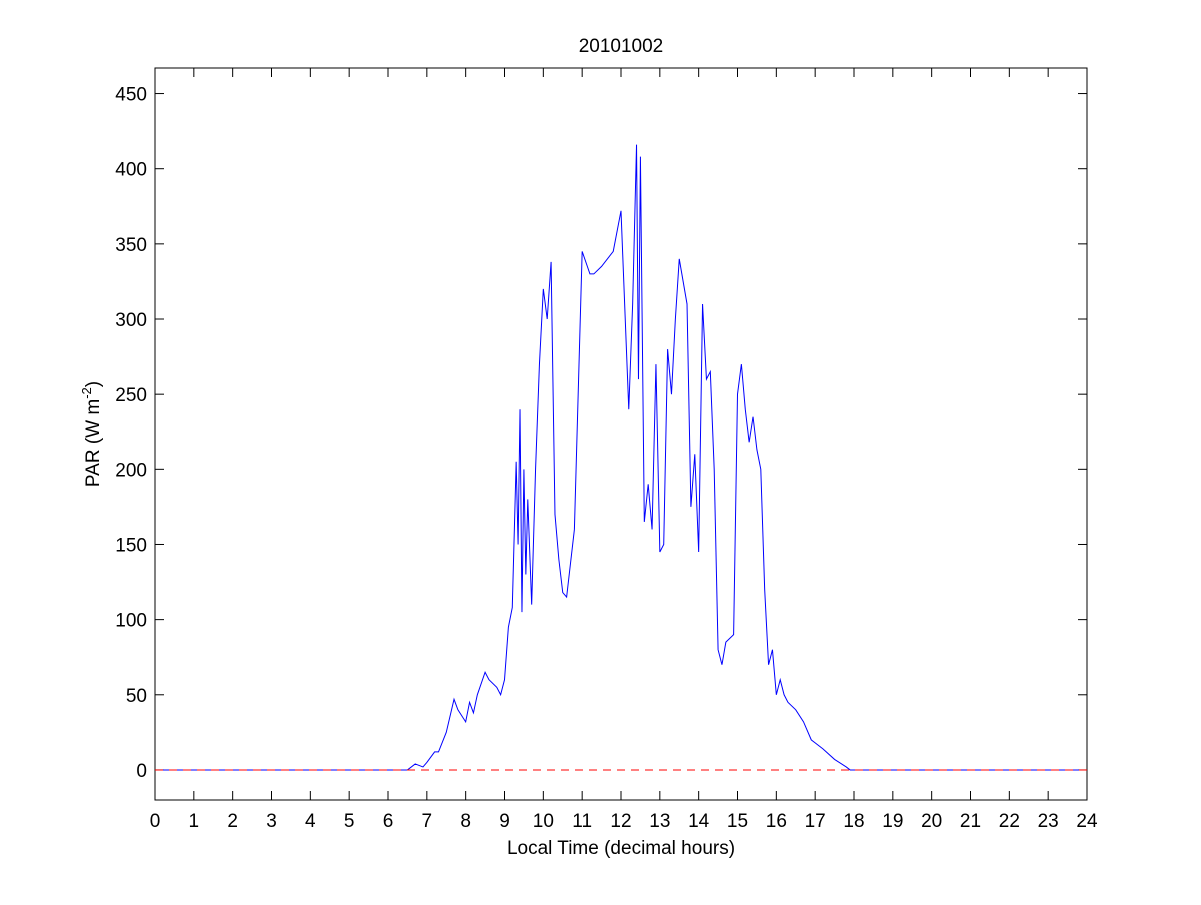 This screenshot has width=1201, height=905. I want to click on y-label-text: PAR (W m, so click(93, 443).